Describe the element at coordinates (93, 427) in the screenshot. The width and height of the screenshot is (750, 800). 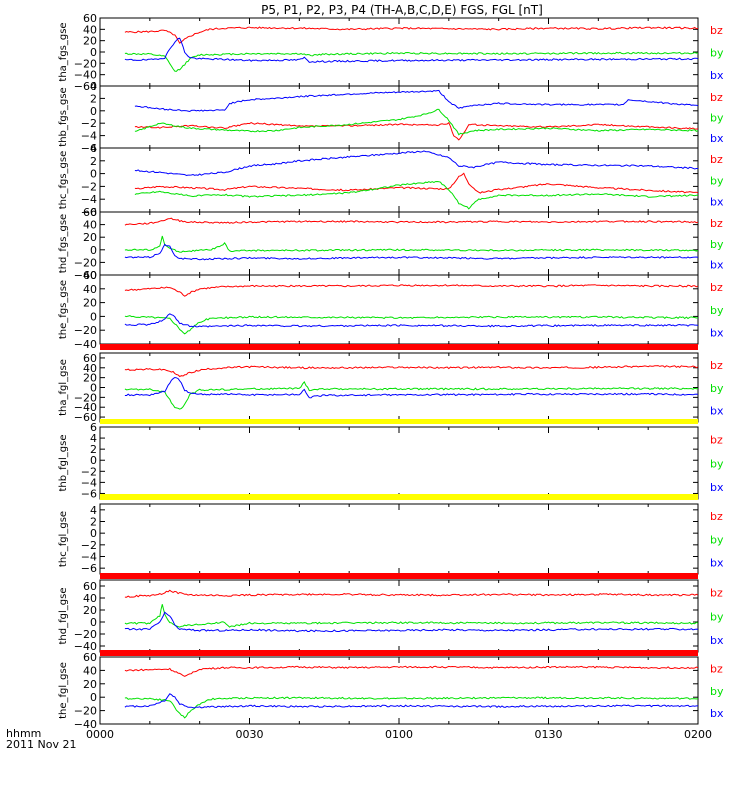
I see `y-tick-label: 6` at that location.